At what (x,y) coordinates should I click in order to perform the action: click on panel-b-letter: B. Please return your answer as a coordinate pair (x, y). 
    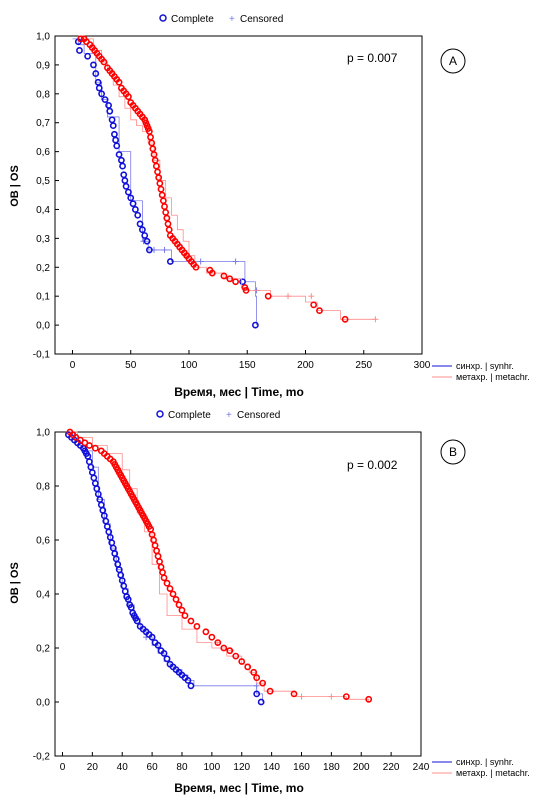
    Looking at the image, I should click on (453, 452).